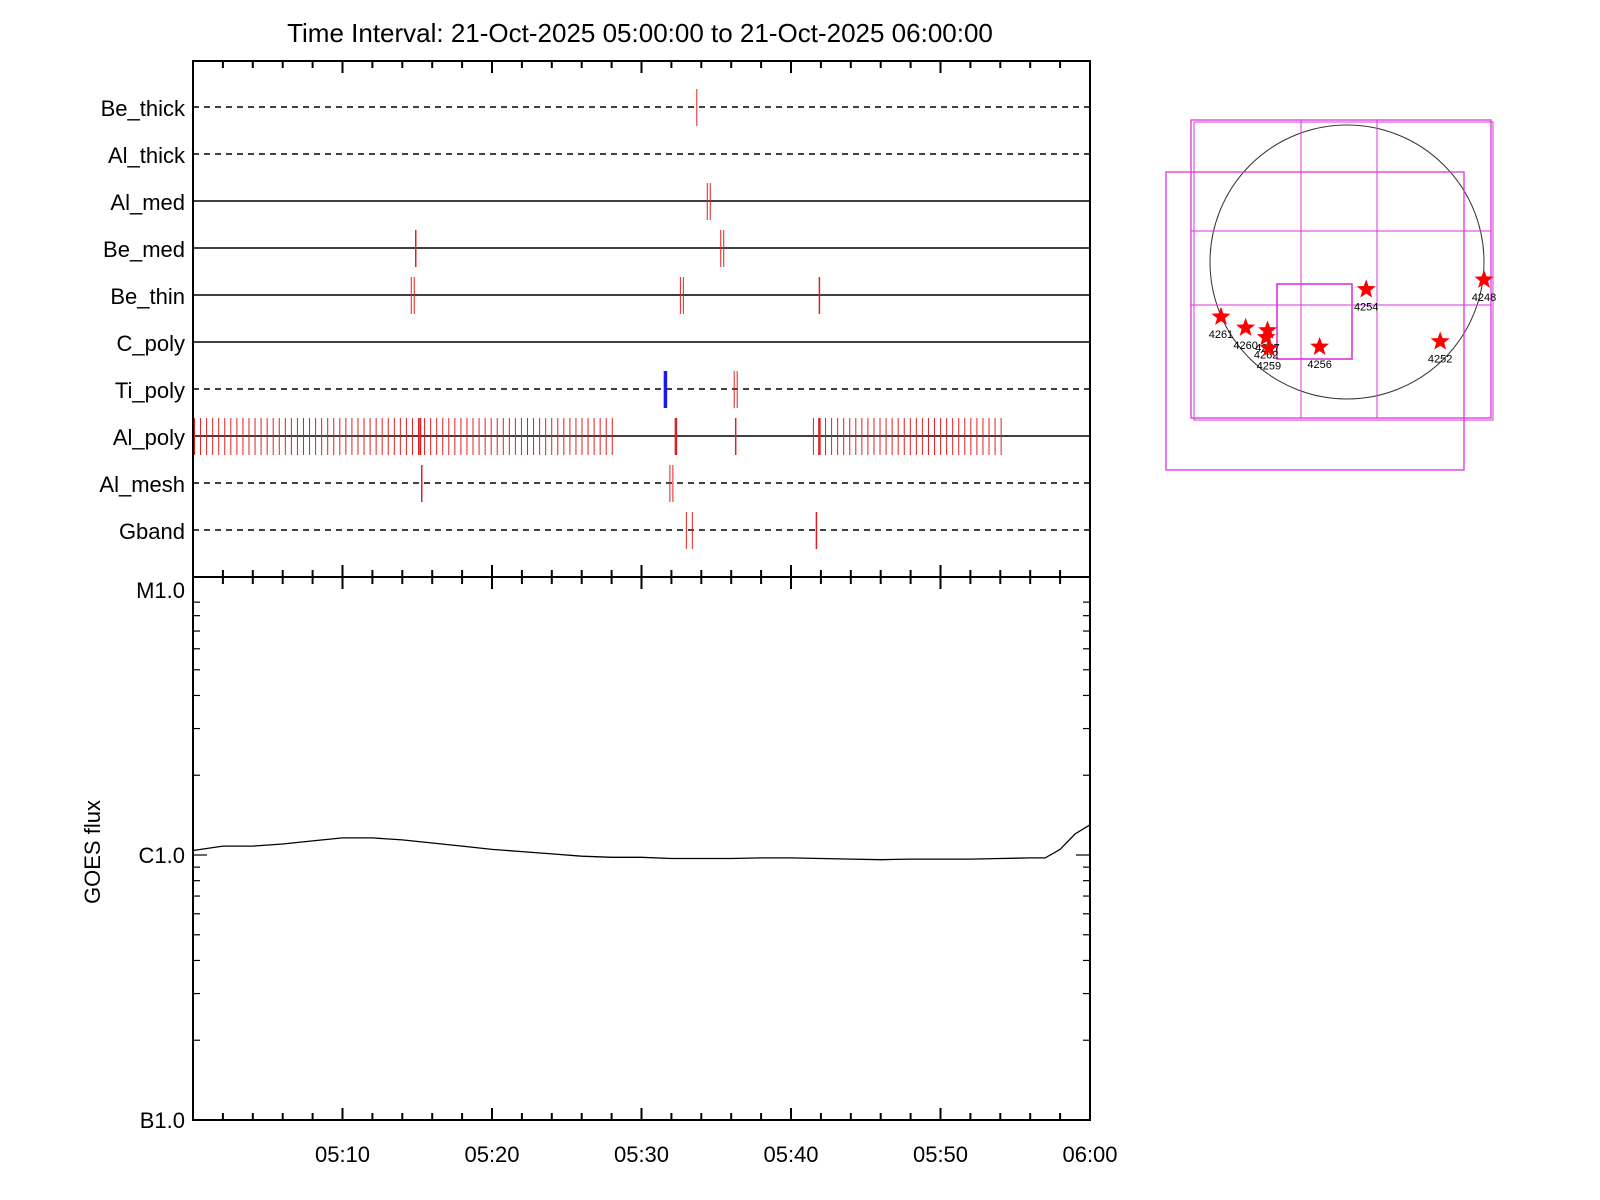  Describe the element at coordinates (143, 108) in the screenshot. I see `track-label: Be_thick` at that location.